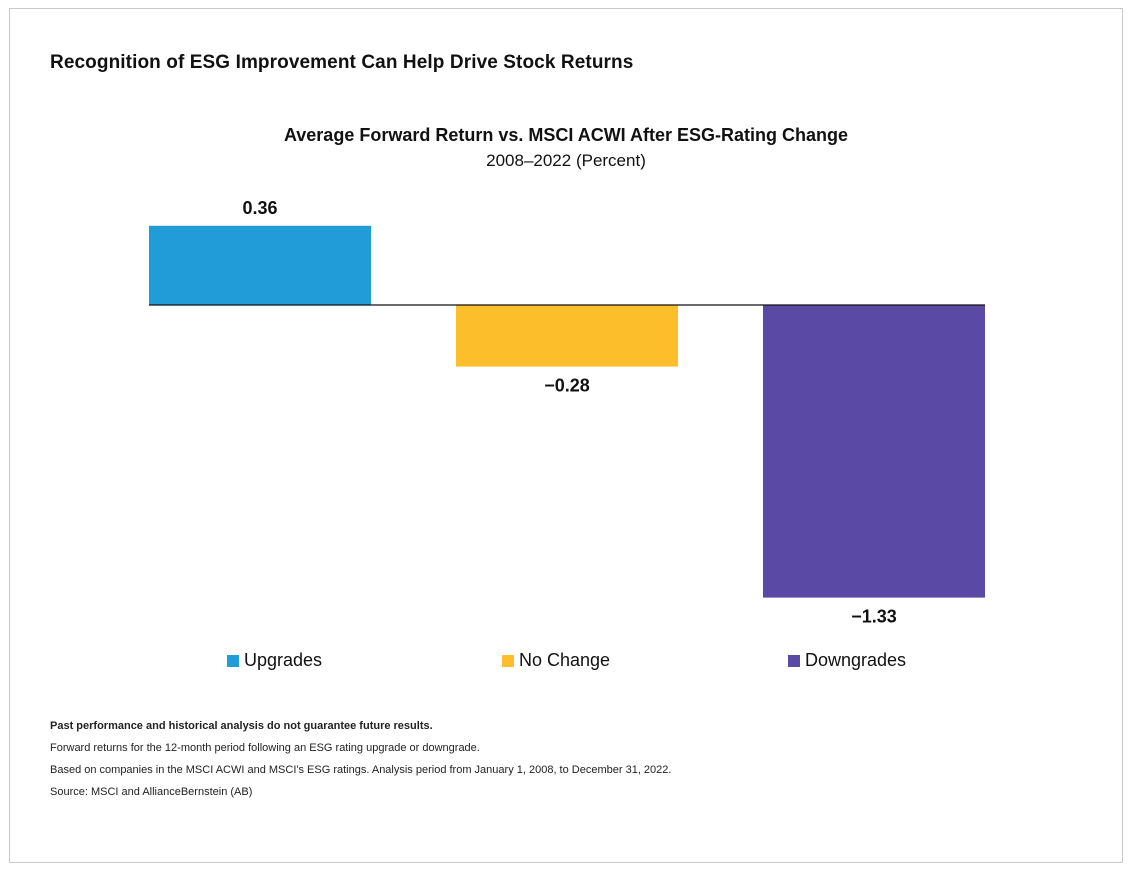  I want to click on chart-subtitle: 2008–2022 (Percent), so click(566, 160).